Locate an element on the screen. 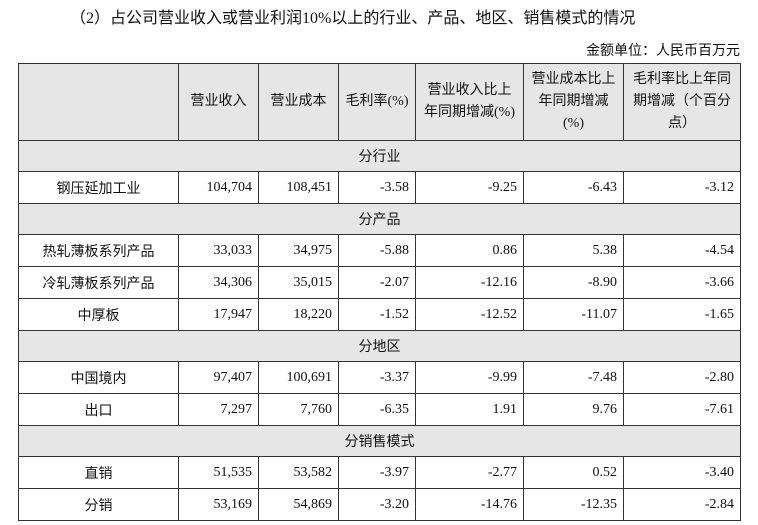  value-cell: -6.35 is located at coordinates (377, 409).